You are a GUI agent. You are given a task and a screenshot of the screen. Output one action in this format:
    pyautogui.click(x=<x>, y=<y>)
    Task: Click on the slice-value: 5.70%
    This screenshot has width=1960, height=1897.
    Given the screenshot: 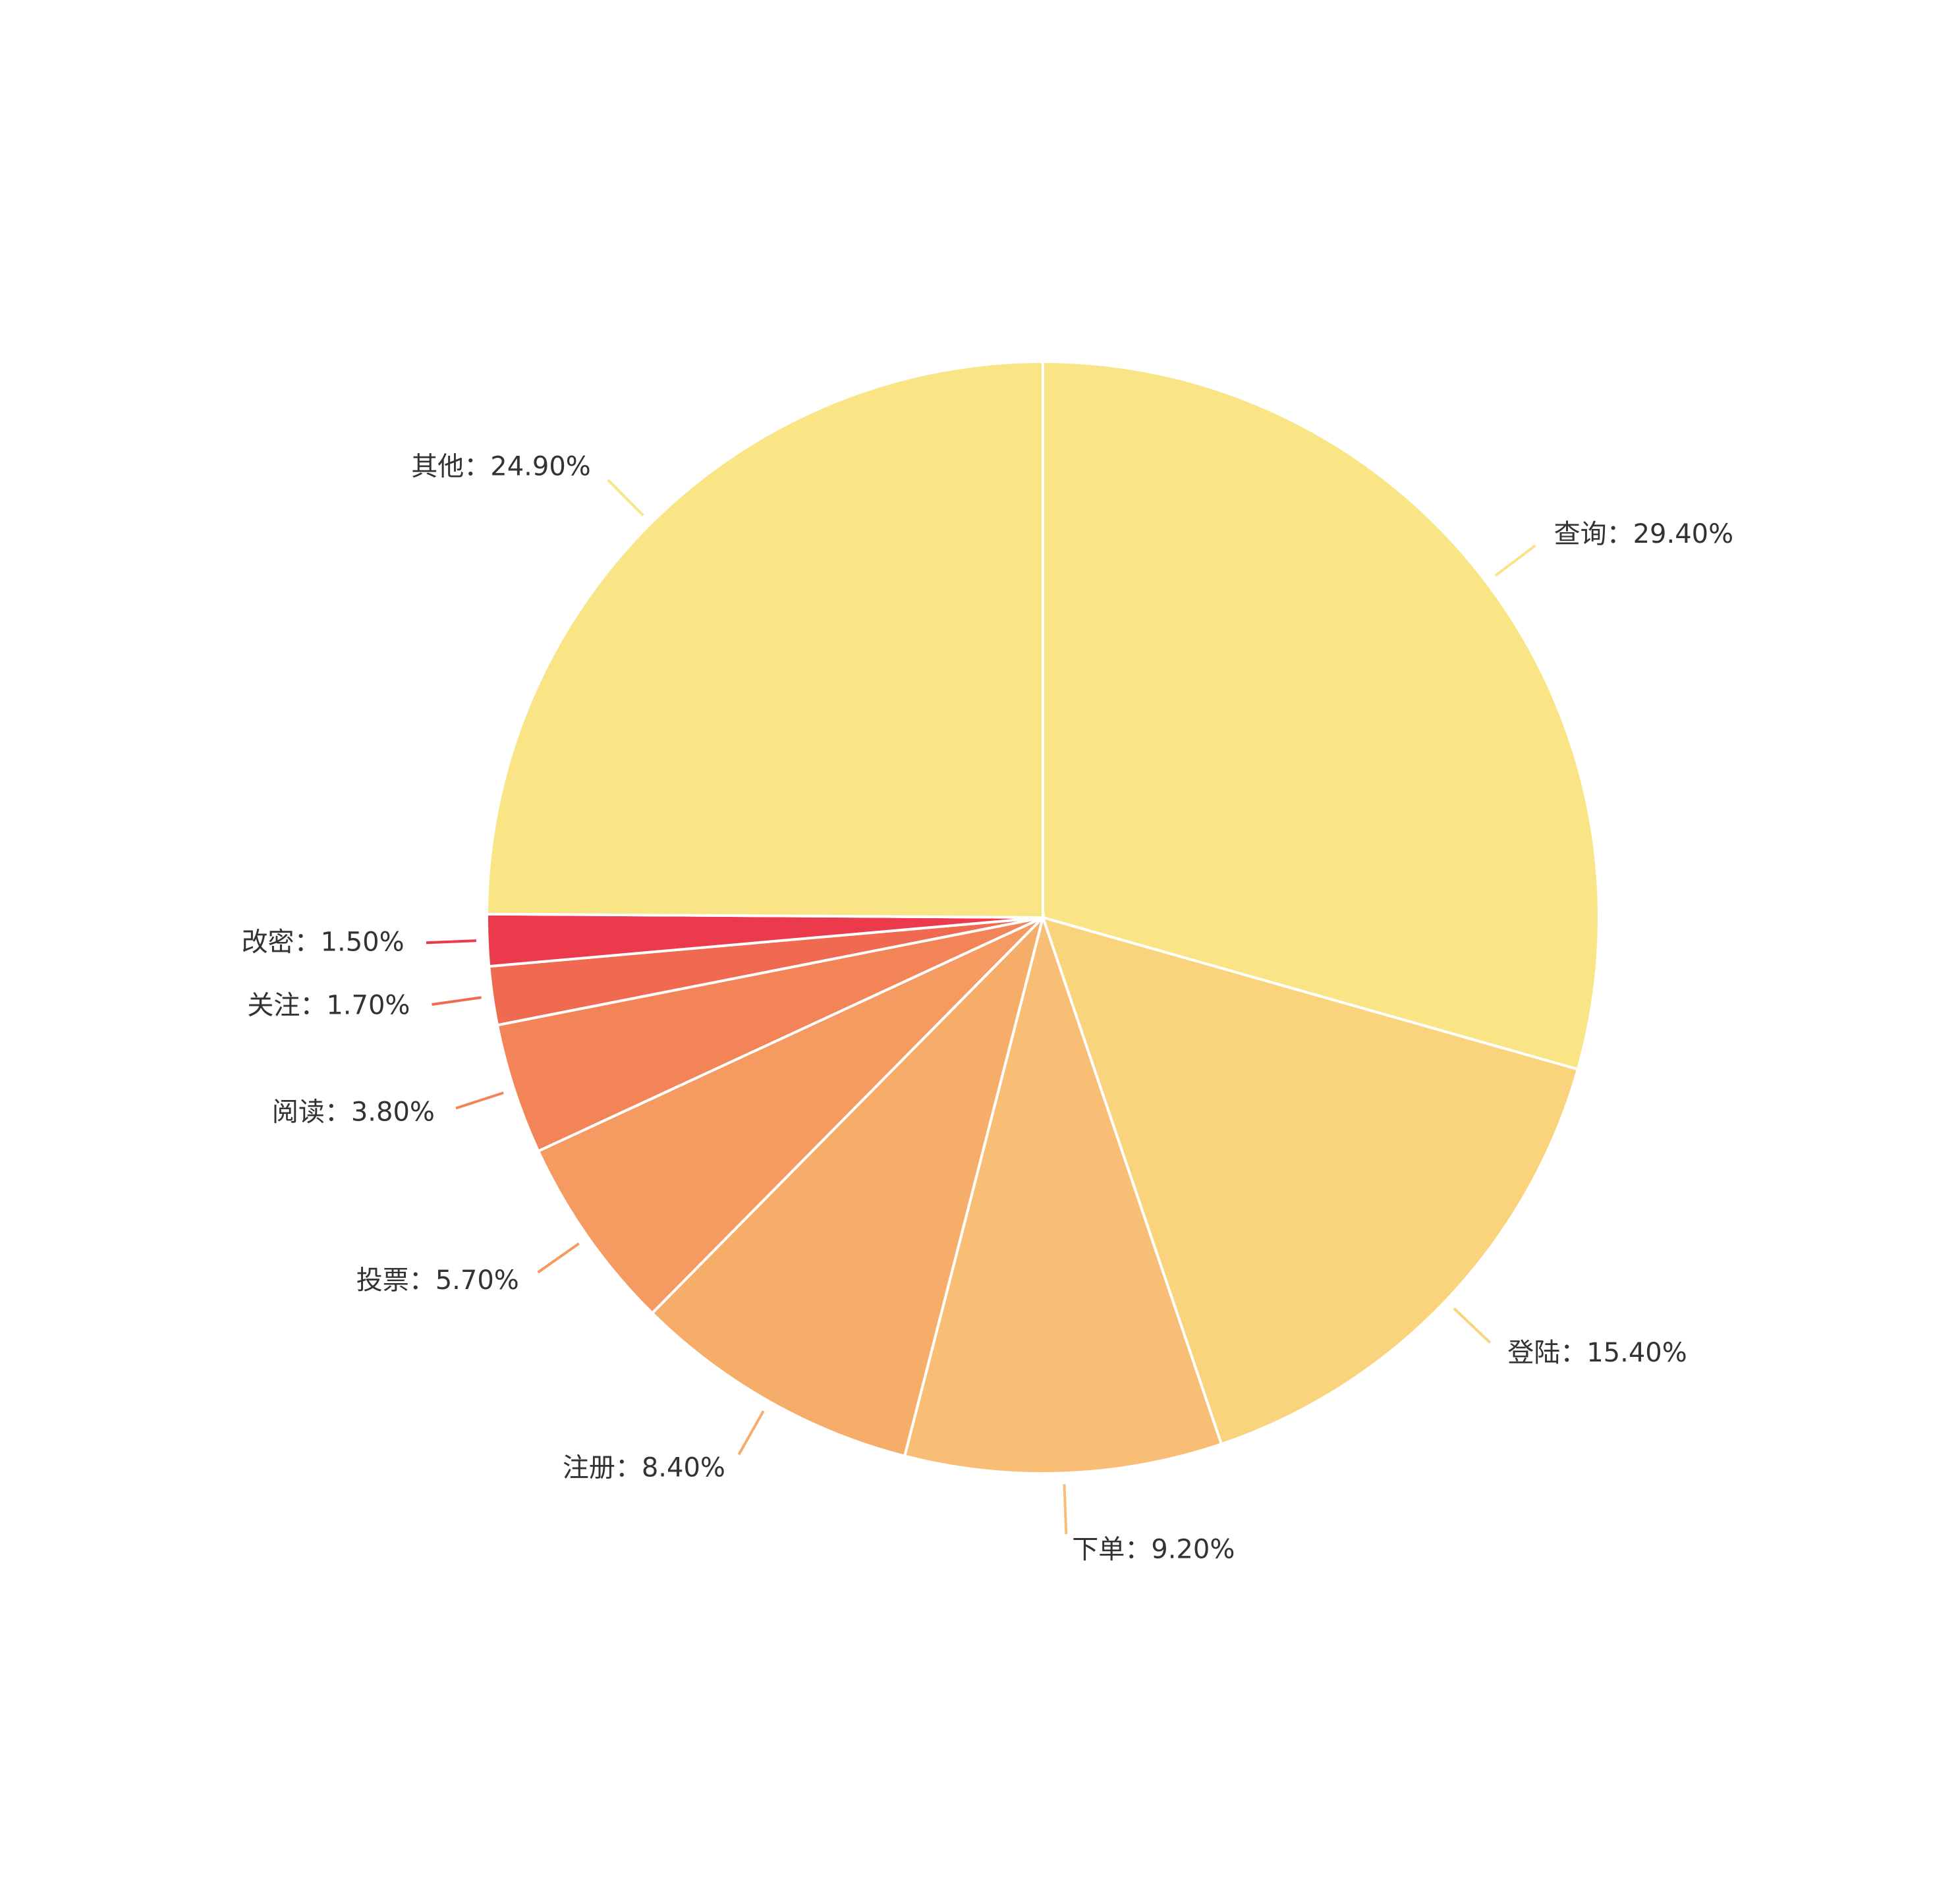 What is the action you would take?
    pyautogui.click(x=477, y=1280)
    